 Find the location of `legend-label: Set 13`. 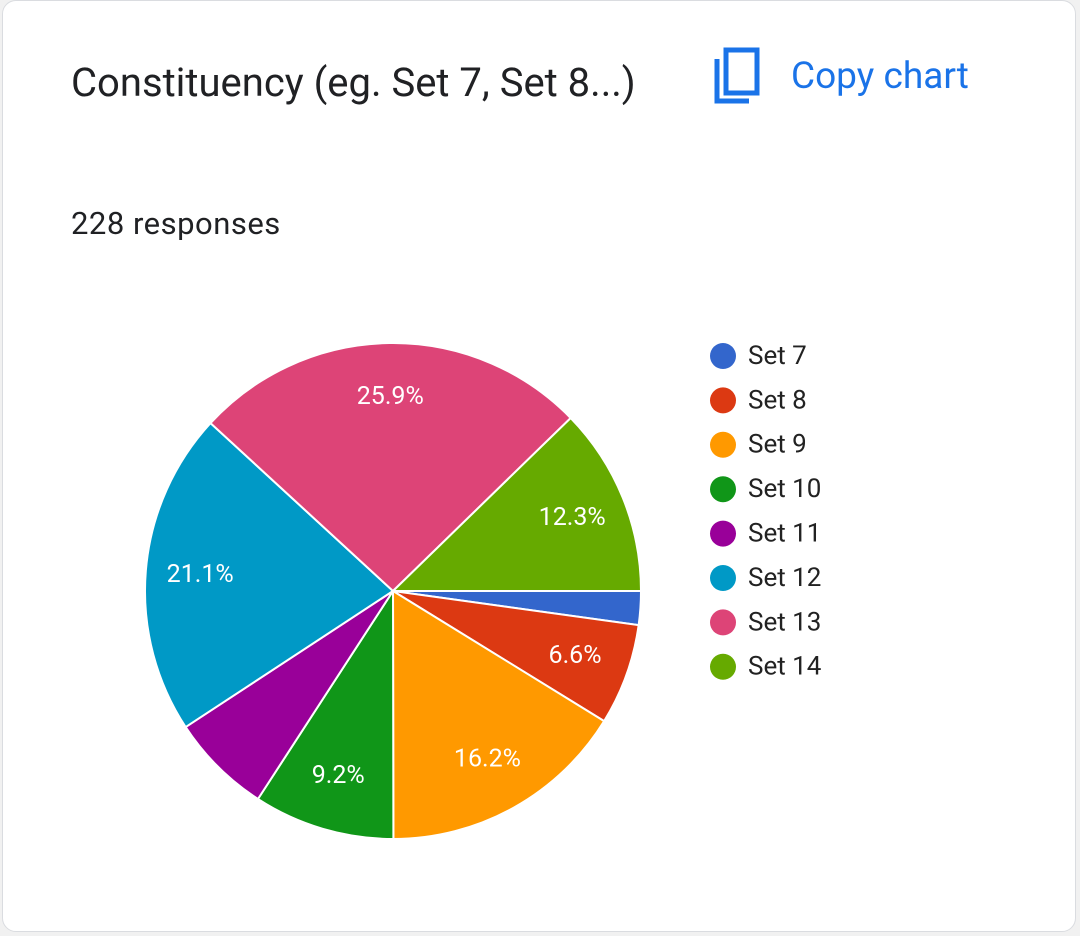

legend-label: Set 13 is located at coordinates (784, 622).